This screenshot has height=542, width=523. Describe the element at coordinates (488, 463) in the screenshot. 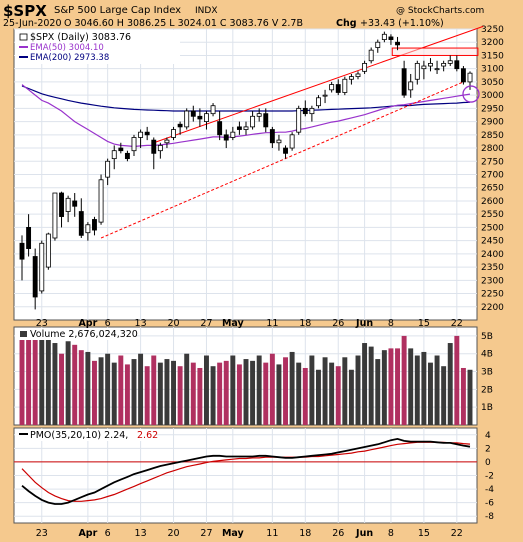

I see `pmo-tick-label: 0` at that location.